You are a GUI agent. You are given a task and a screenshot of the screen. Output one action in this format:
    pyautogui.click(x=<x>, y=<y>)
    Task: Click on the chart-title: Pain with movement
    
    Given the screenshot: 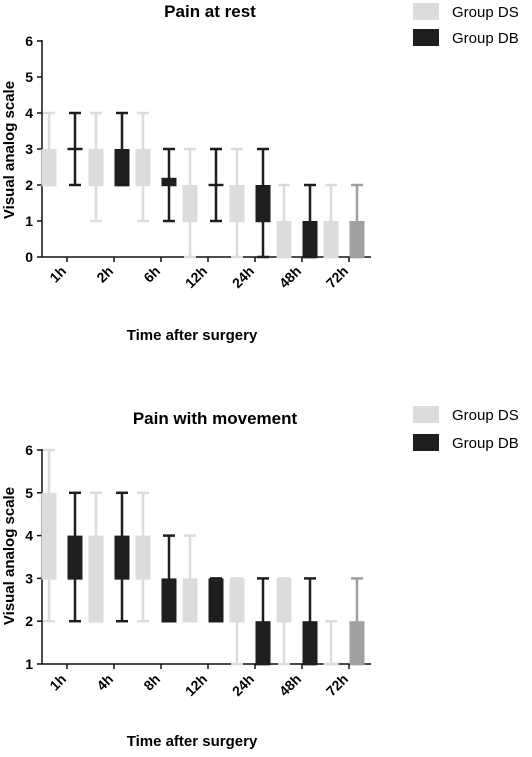 What is the action you would take?
    pyautogui.click(x=215, y=418)
    